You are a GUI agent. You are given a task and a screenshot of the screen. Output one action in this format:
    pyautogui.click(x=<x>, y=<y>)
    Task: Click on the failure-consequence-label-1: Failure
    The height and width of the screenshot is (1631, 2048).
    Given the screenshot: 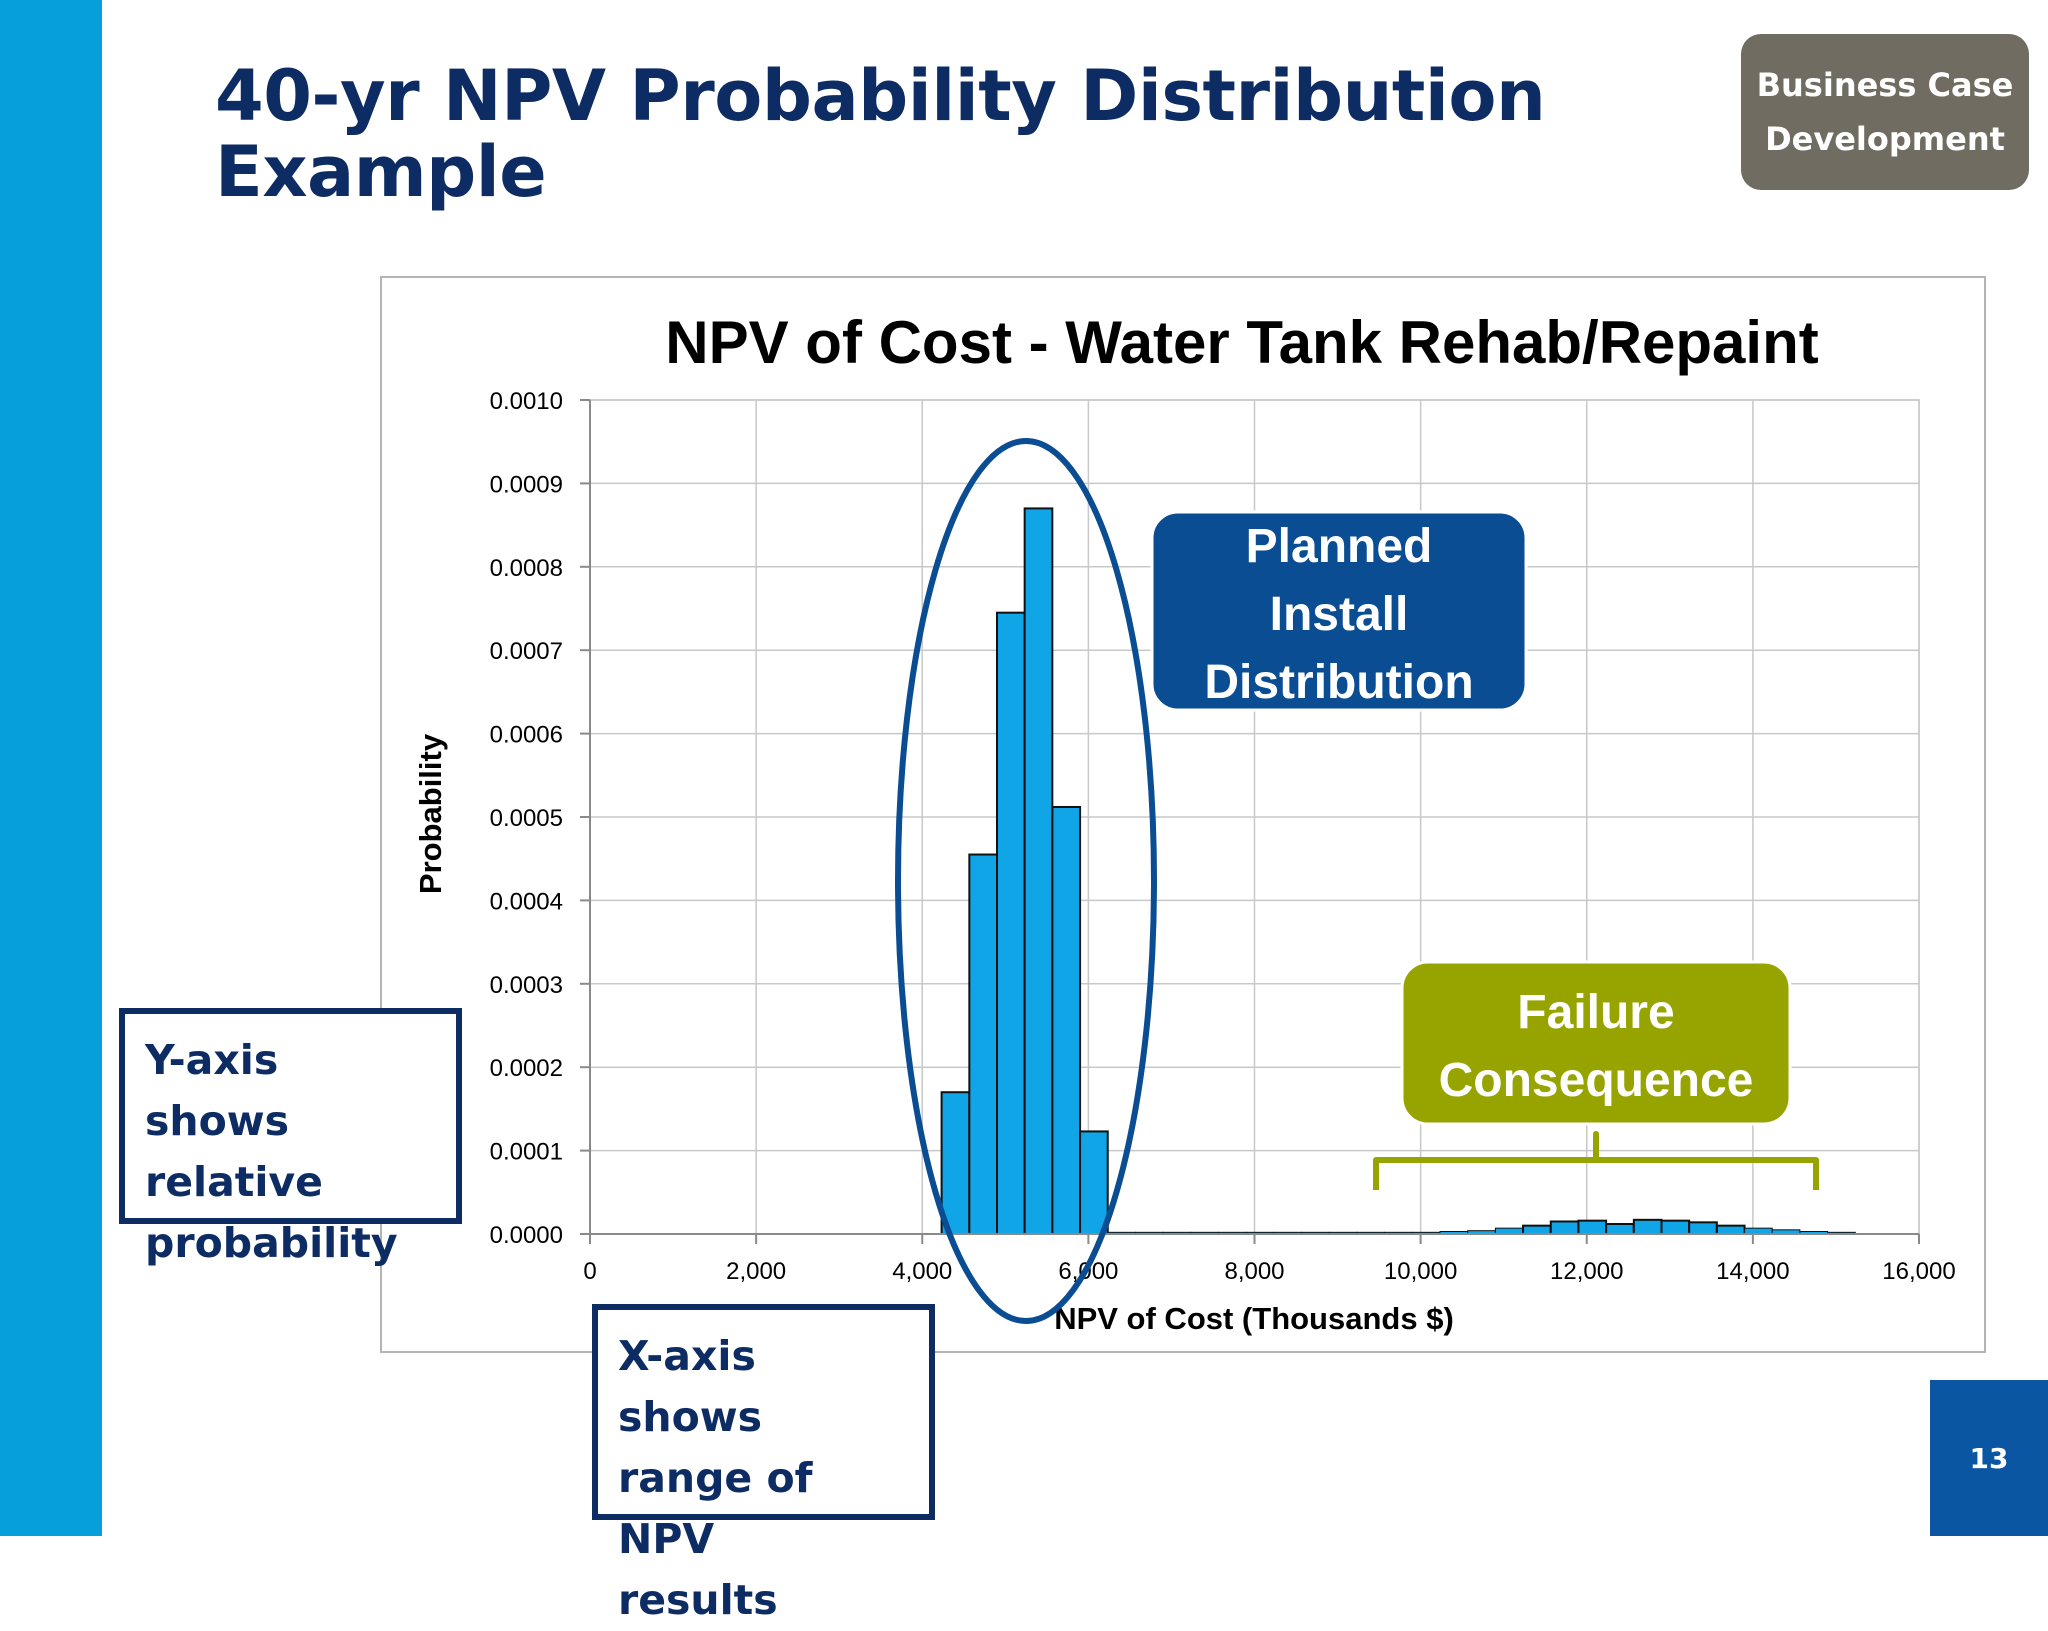 What is the action you would take?
    pyautogui.click(x=1595, y=1012)
    